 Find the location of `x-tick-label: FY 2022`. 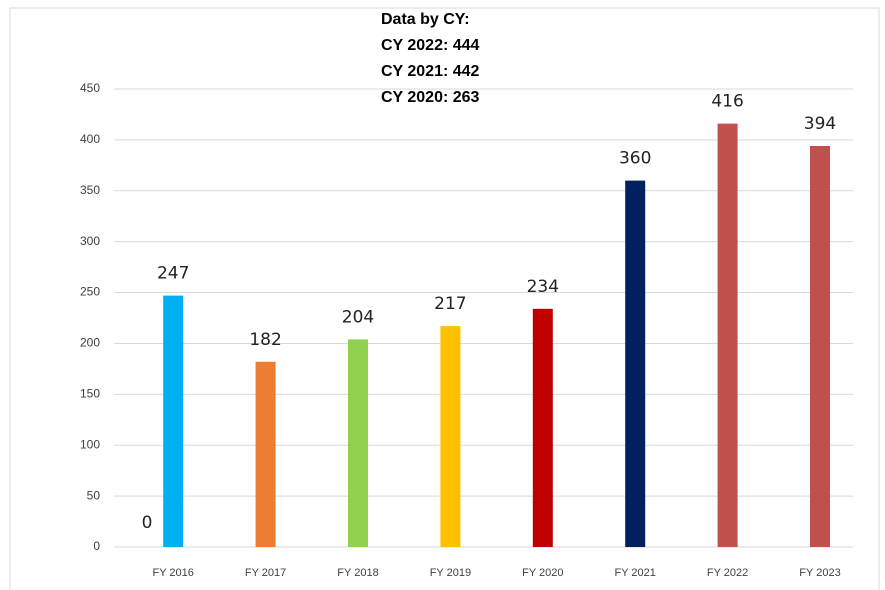

x-tick-label: FY 2022 is located at coordinates (727, 573).